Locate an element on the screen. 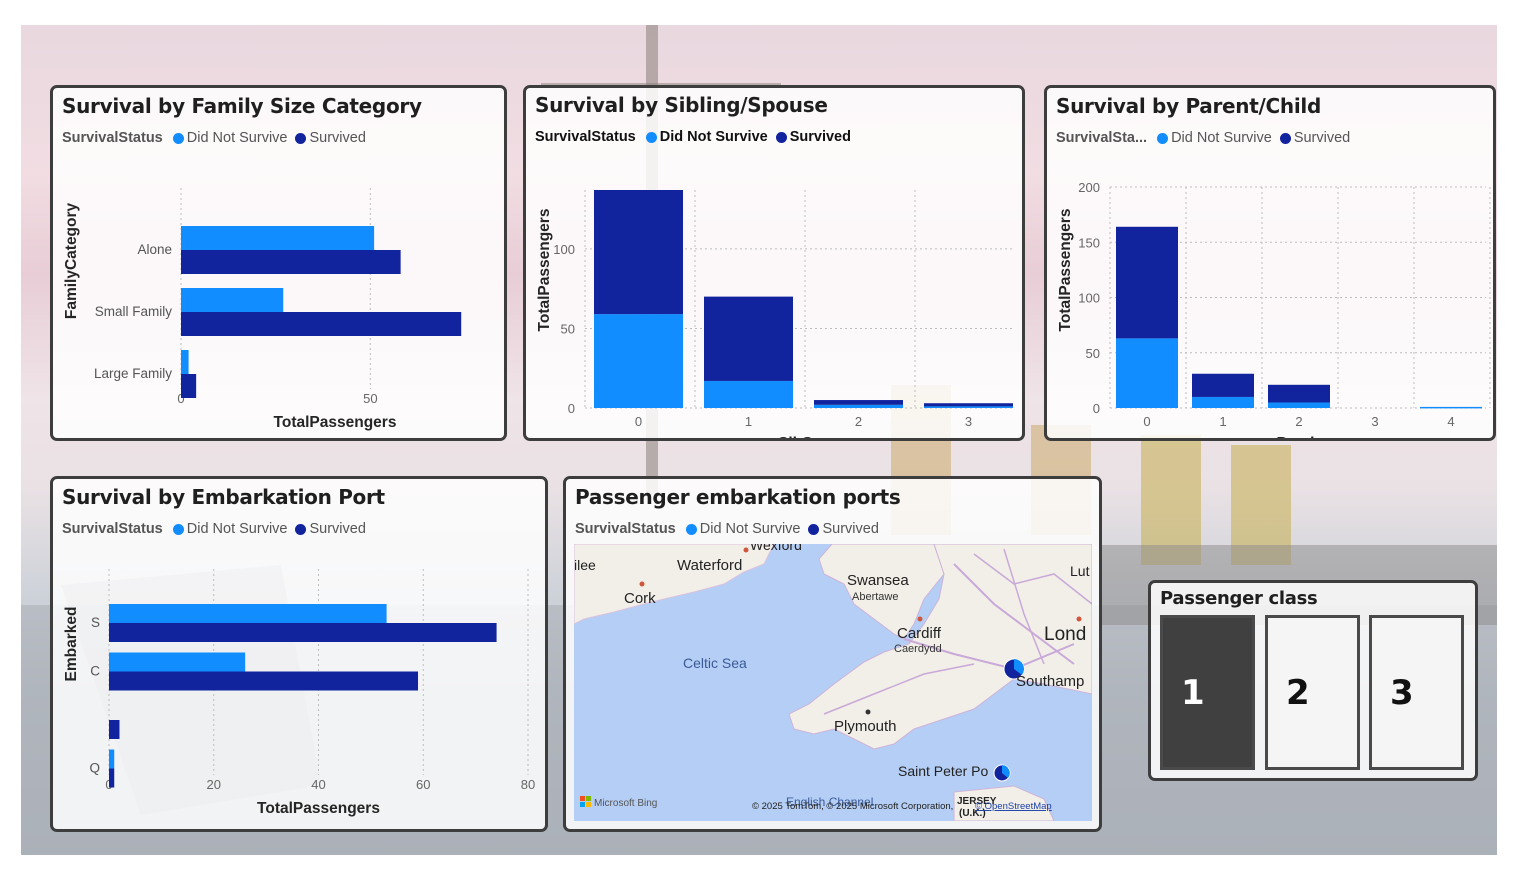  slicer-option-label: 2 is located at coordinates (1298, 692).